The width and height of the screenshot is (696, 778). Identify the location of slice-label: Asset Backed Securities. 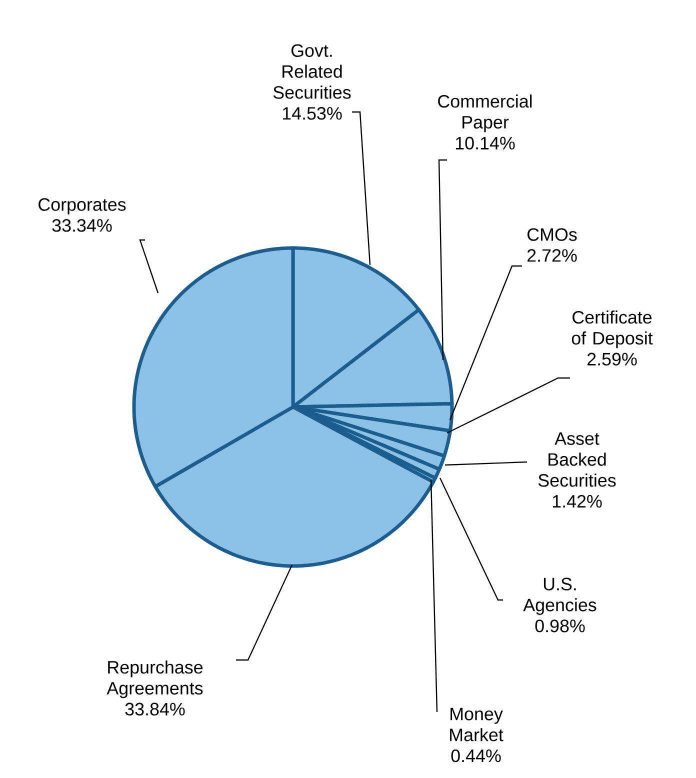
(577, 459).